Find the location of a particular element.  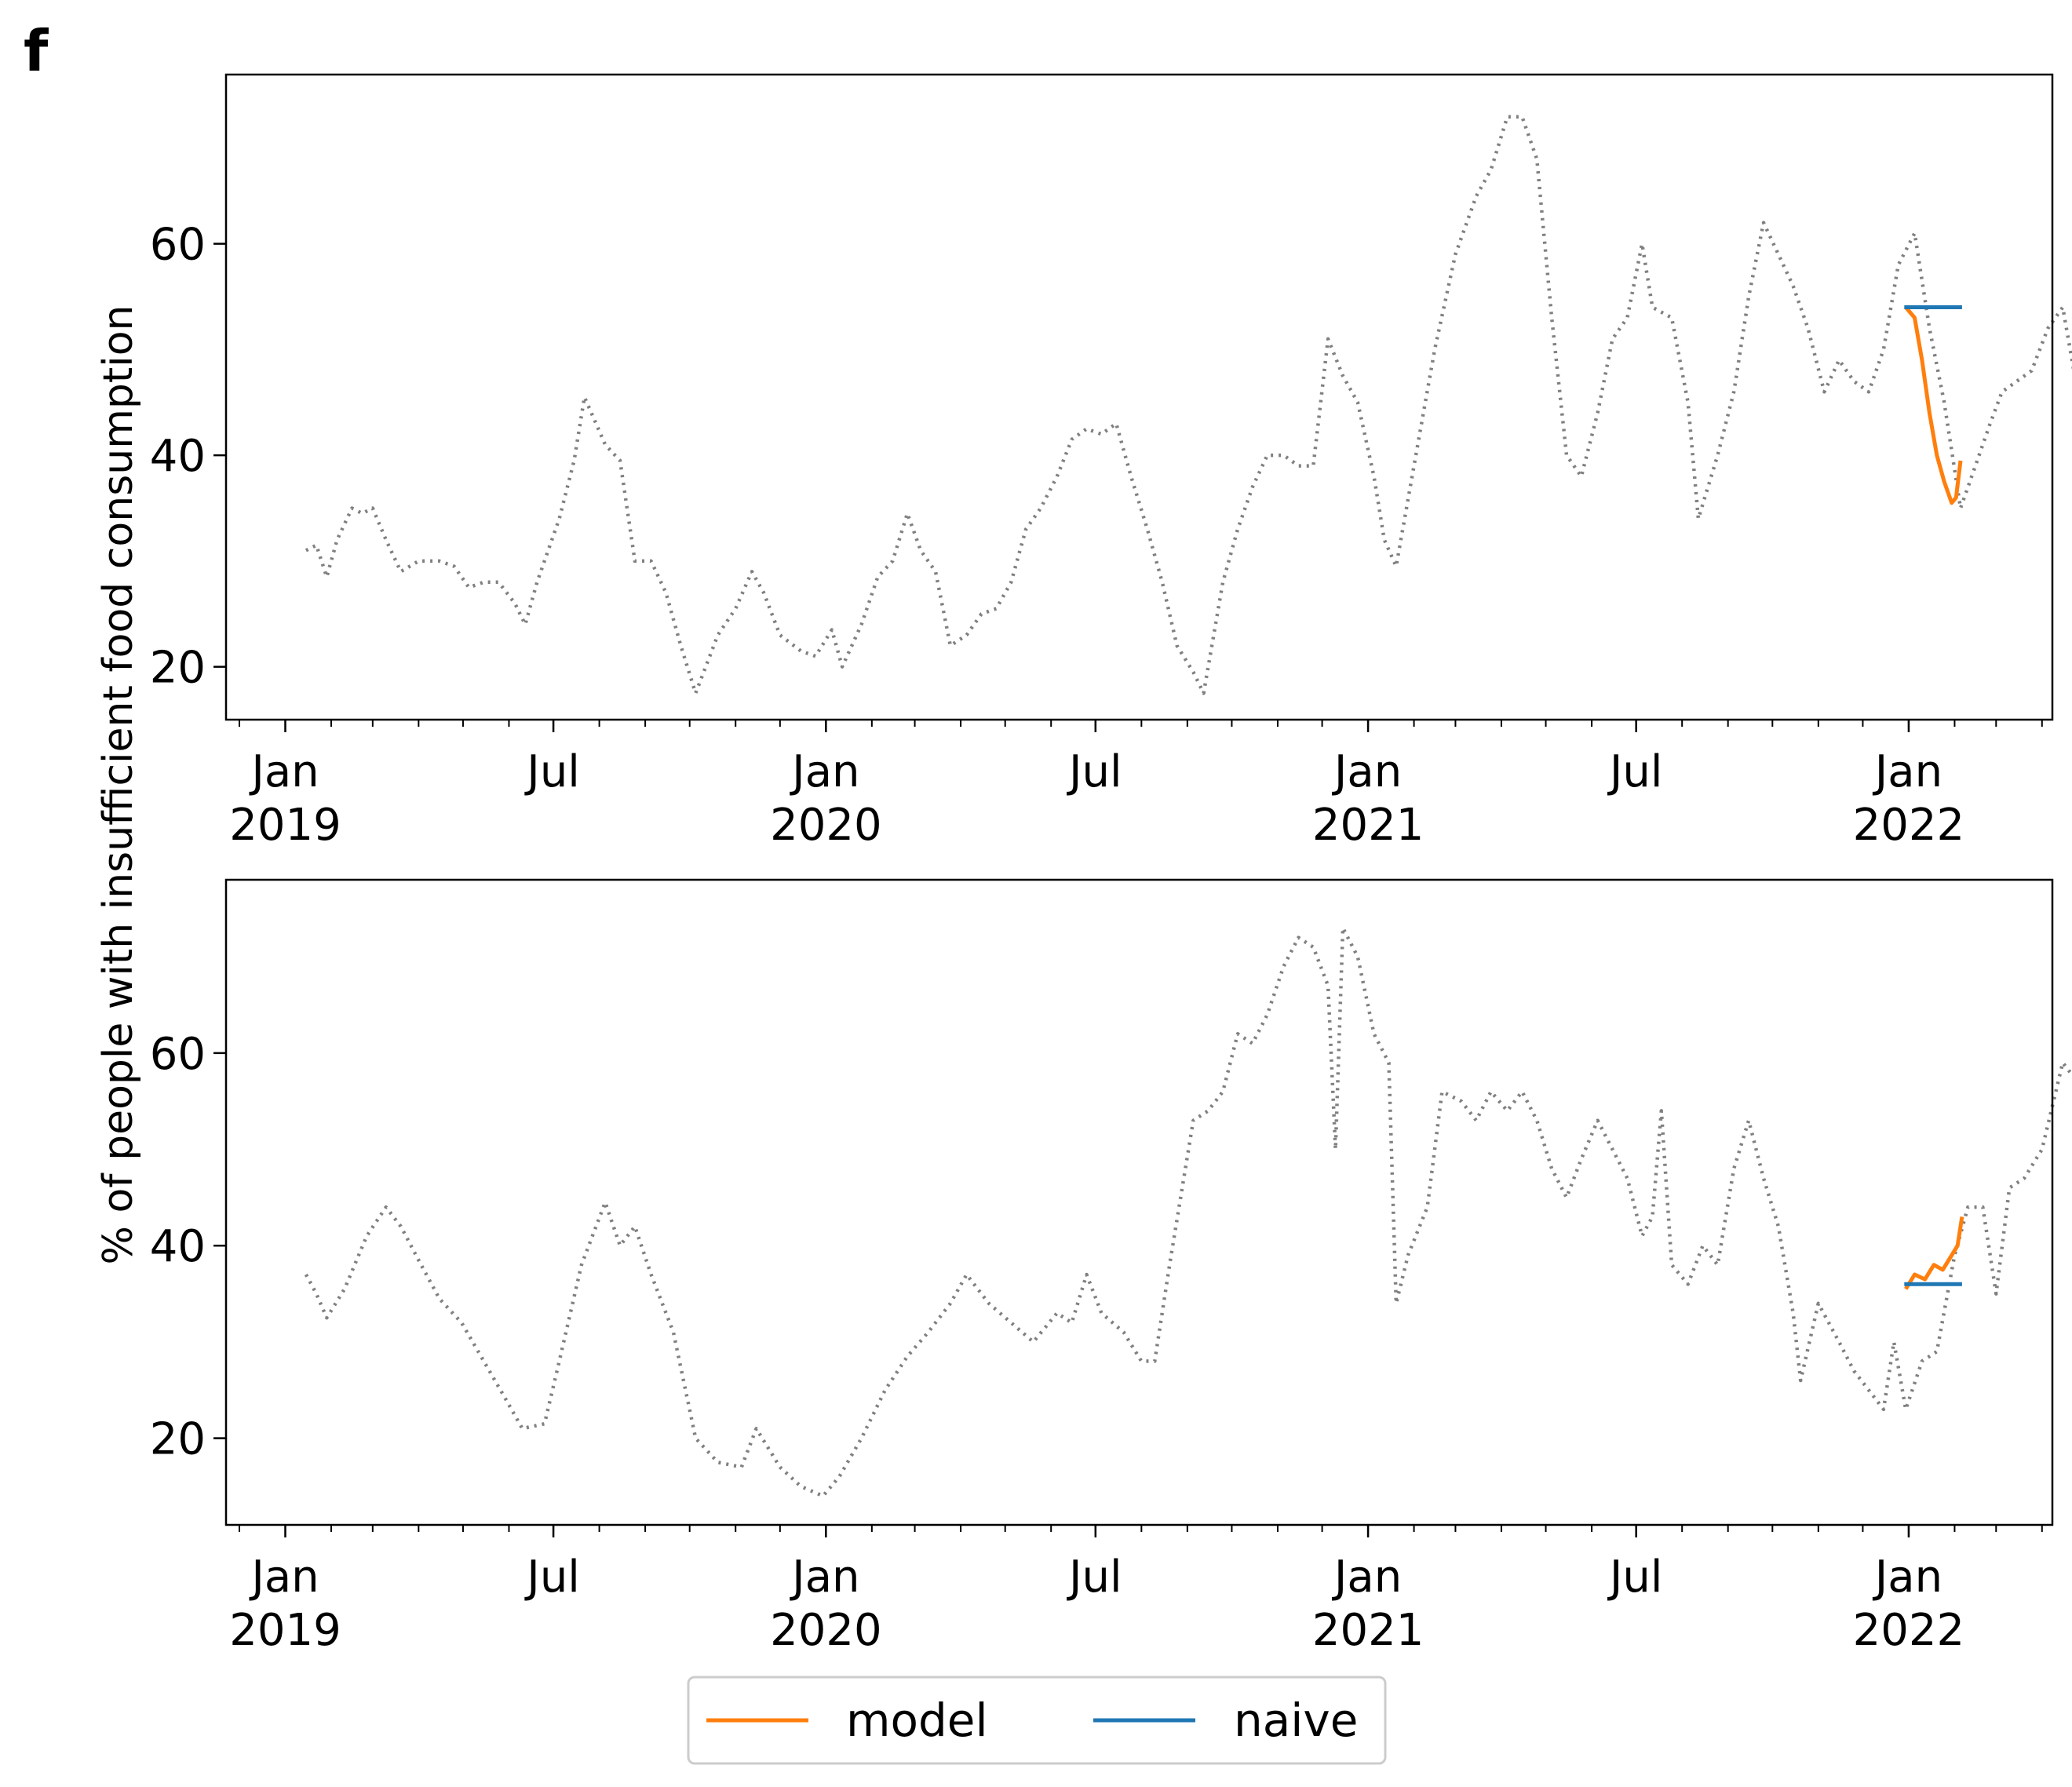

legend-naive-label: naive is located at coordinates (1296, 1721).